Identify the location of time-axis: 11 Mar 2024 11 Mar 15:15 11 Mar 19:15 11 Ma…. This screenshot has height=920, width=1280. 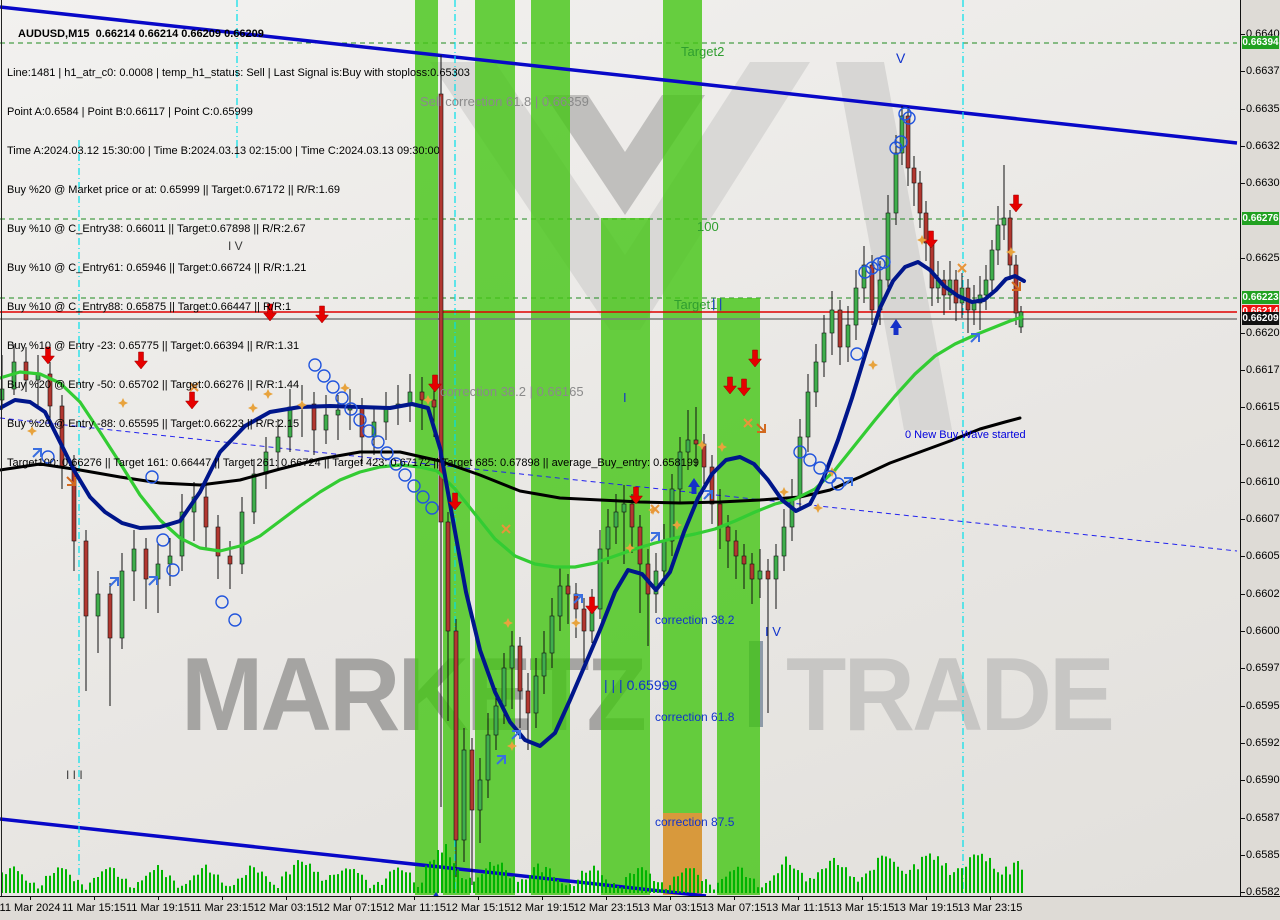
(640, 908).